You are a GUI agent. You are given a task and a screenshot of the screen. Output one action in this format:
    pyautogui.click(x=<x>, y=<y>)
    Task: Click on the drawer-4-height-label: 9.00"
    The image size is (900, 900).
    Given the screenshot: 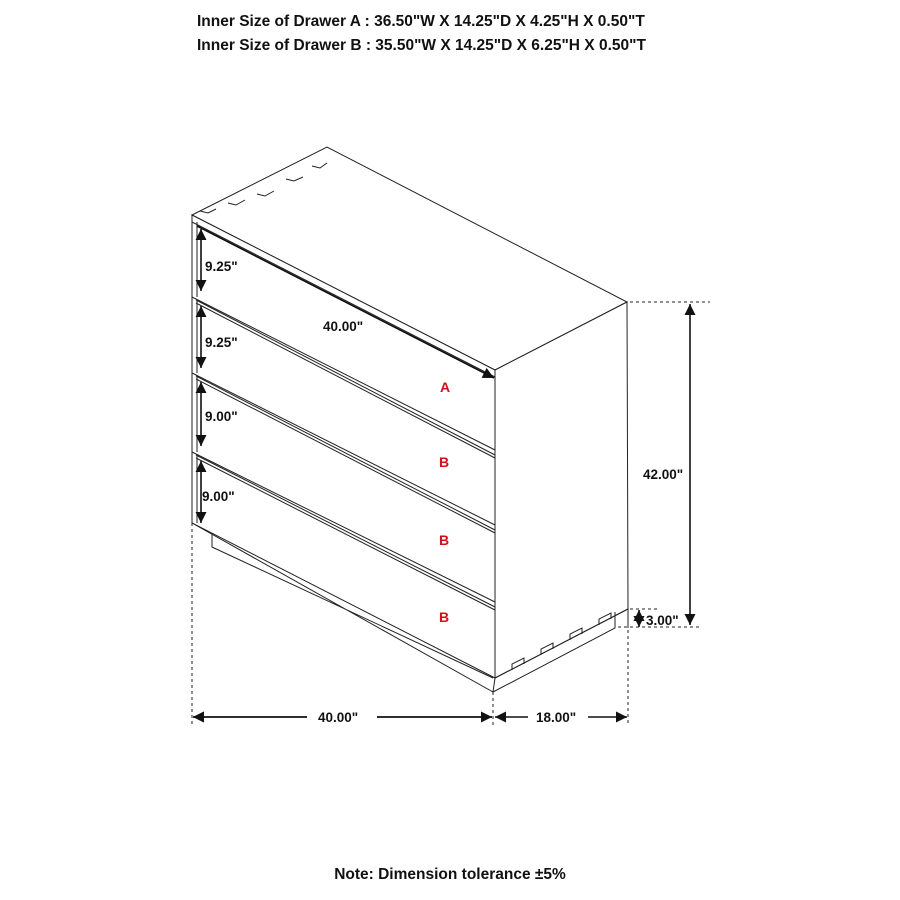 What is the action you would take?
    pyautogui.click(x=218, y=496)
    